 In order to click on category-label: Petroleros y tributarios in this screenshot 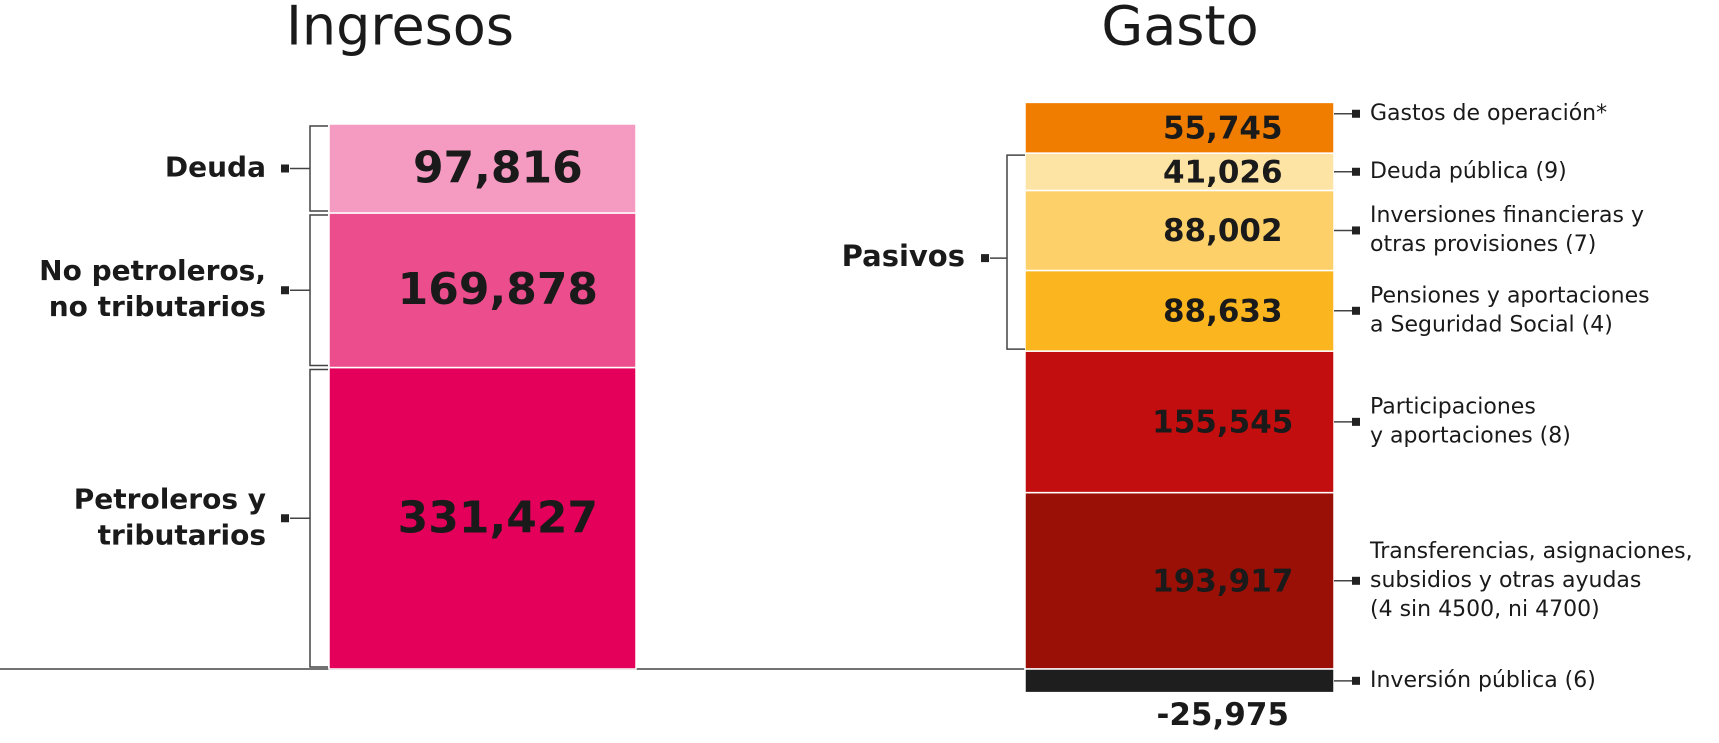, I will do `click(170, 516)`.